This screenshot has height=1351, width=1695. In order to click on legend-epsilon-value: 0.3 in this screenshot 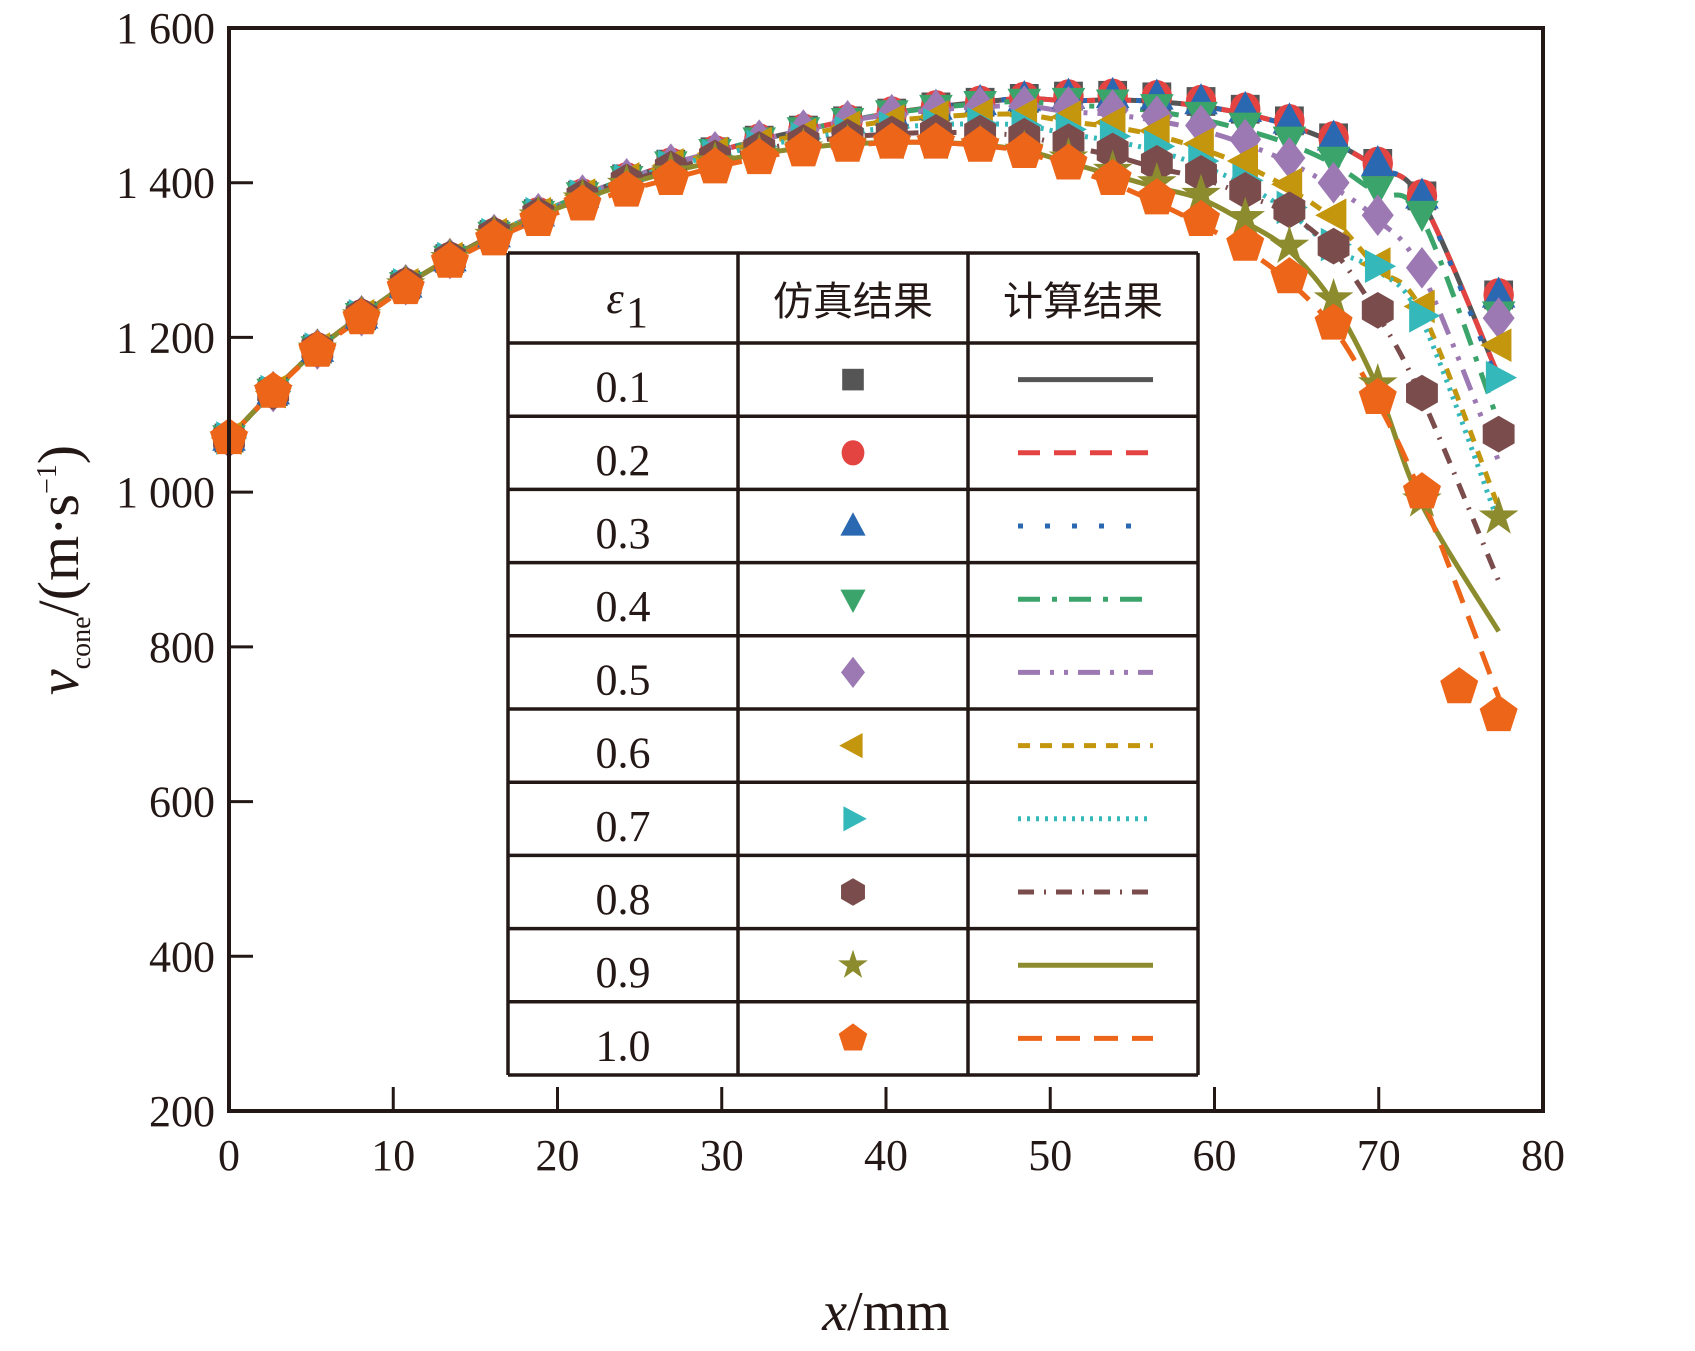, I will do `click(623, 533)`.